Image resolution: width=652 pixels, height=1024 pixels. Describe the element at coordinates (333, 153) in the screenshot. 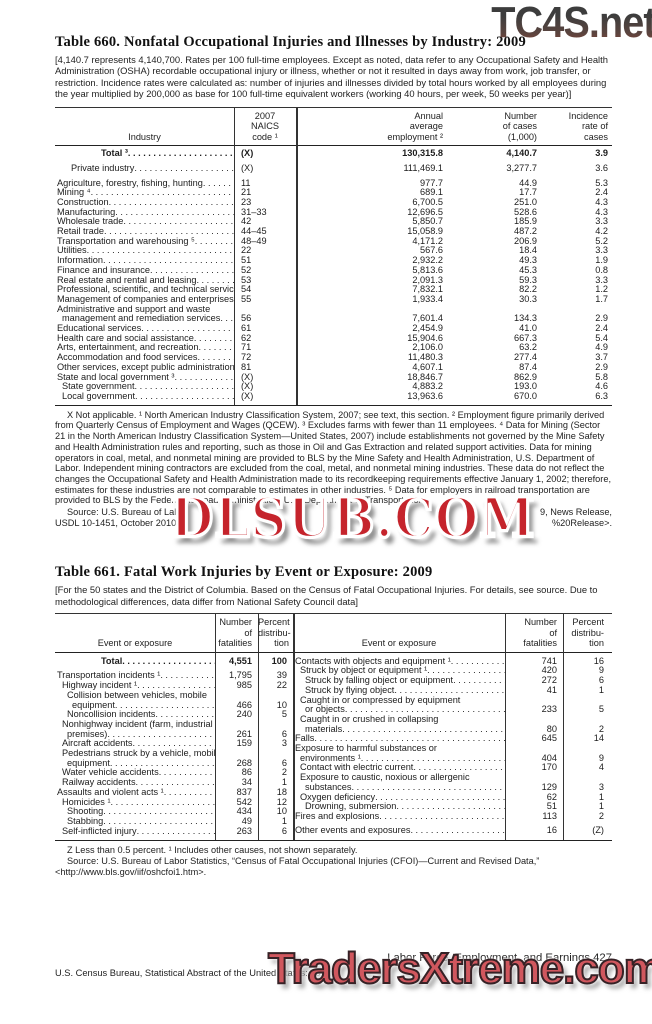

I see `table-row: Total ³ (X) 130,315.8 4,140.7 3.9` at that location.